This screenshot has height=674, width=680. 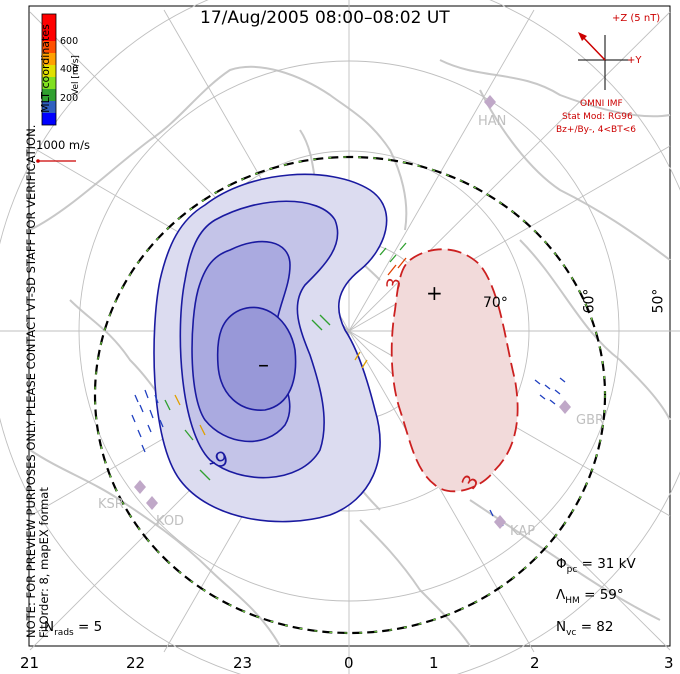 What do you see at coordinates (243, 663) in the screenshot?
I see `mlt-tick-23: 23` at bounding box center [243, 663].